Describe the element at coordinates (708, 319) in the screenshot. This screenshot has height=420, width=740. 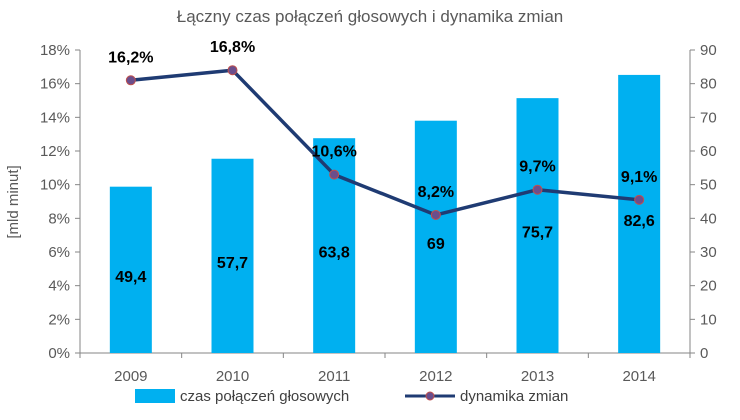
I see `right-tick-label: 10` at that location.